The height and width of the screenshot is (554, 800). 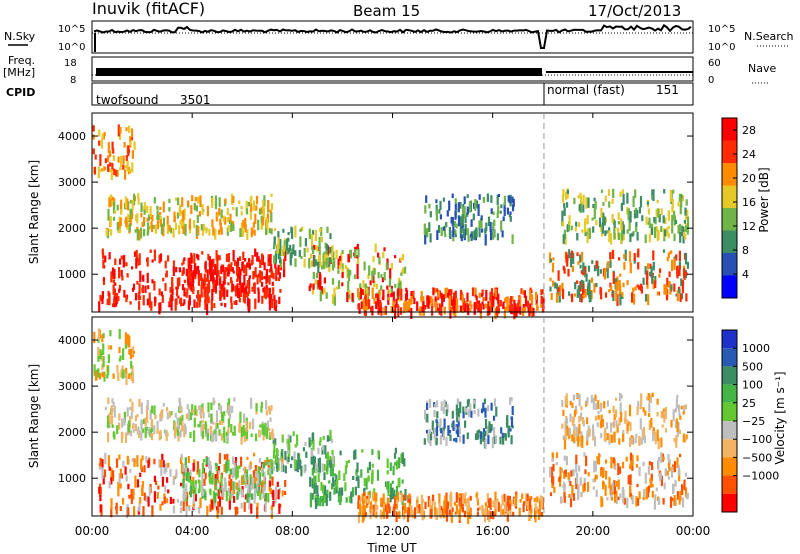 I want to click on colorbar-swatch, so click(x=729, y=286).